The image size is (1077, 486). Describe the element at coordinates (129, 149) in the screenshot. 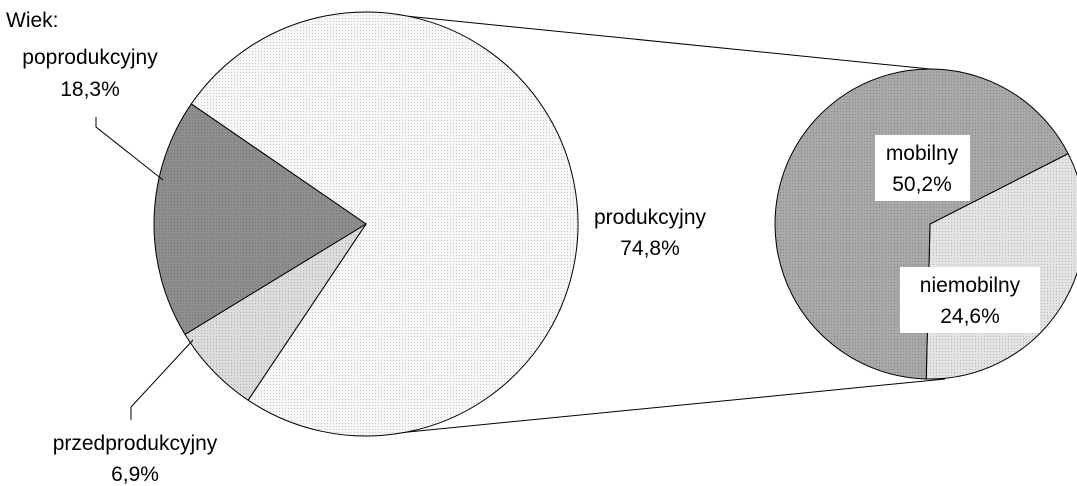

I see `leader-line-poprodukcyjny` at that location.